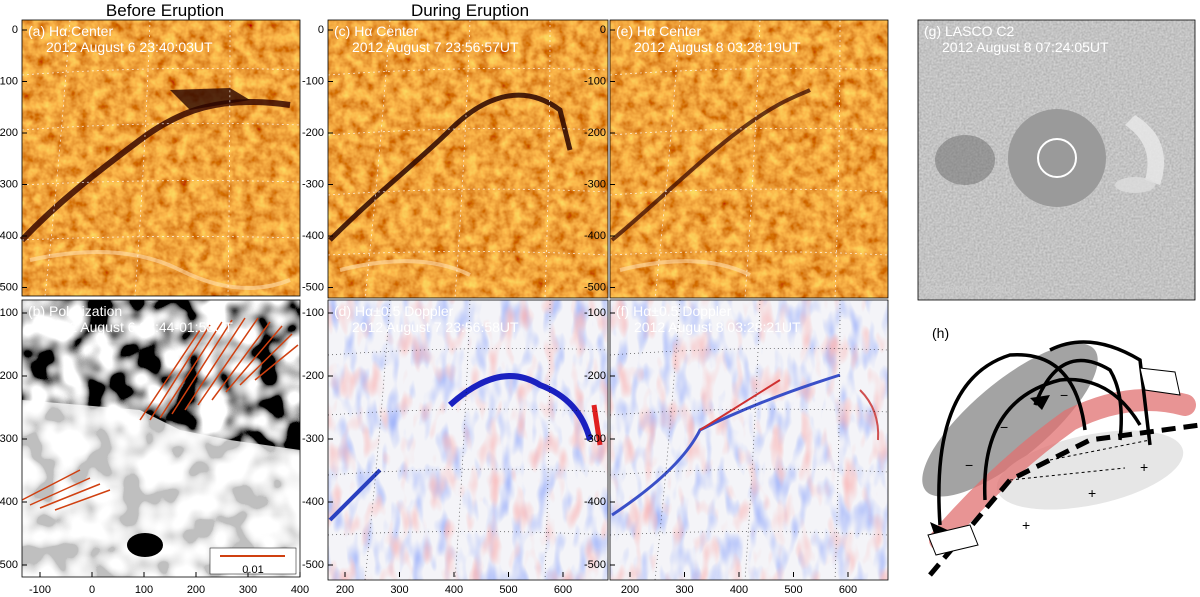  Describe the element at coordinates (749, 159) in the screenshot. I see `panel-e-image` at that location.